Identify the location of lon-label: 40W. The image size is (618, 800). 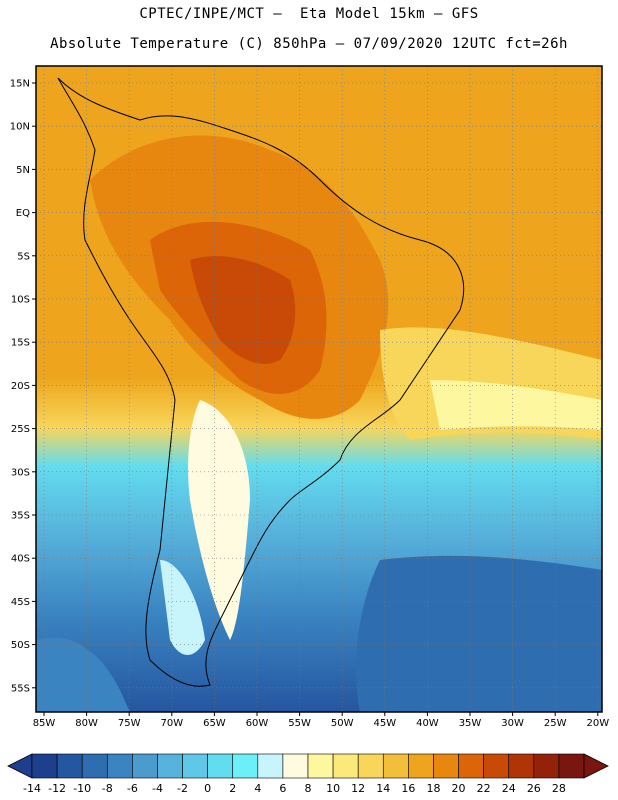
(427, 723).